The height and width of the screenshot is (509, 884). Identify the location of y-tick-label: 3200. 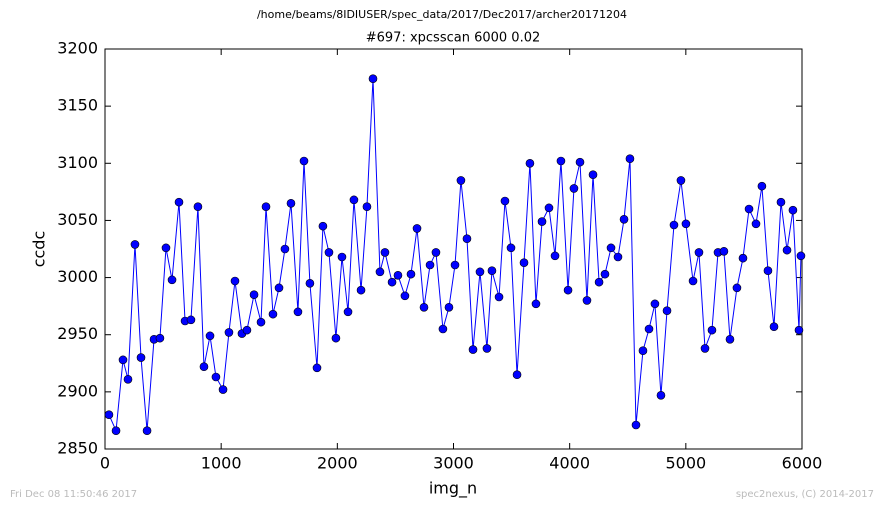
(77, 48).